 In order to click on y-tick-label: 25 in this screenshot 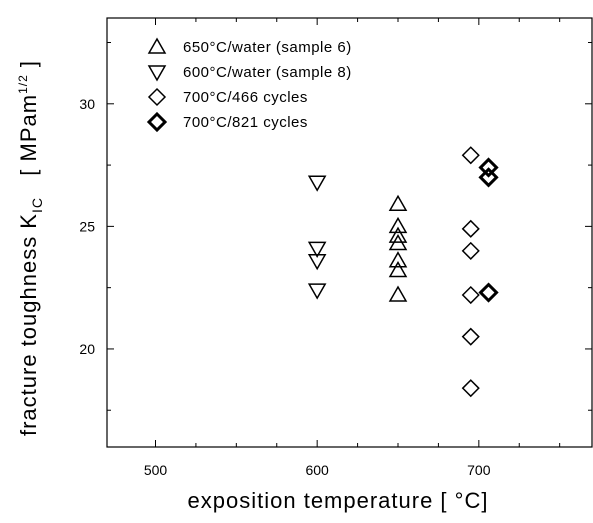, I will do `click(87, 226)`.